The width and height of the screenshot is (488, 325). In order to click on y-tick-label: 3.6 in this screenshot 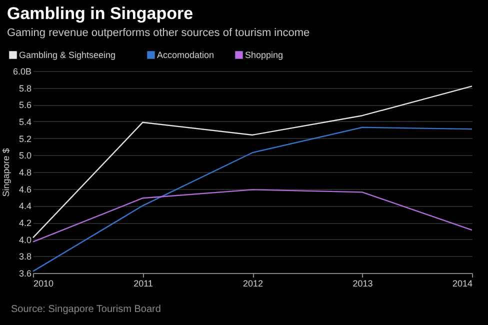, I will do `click(25, 273)`.